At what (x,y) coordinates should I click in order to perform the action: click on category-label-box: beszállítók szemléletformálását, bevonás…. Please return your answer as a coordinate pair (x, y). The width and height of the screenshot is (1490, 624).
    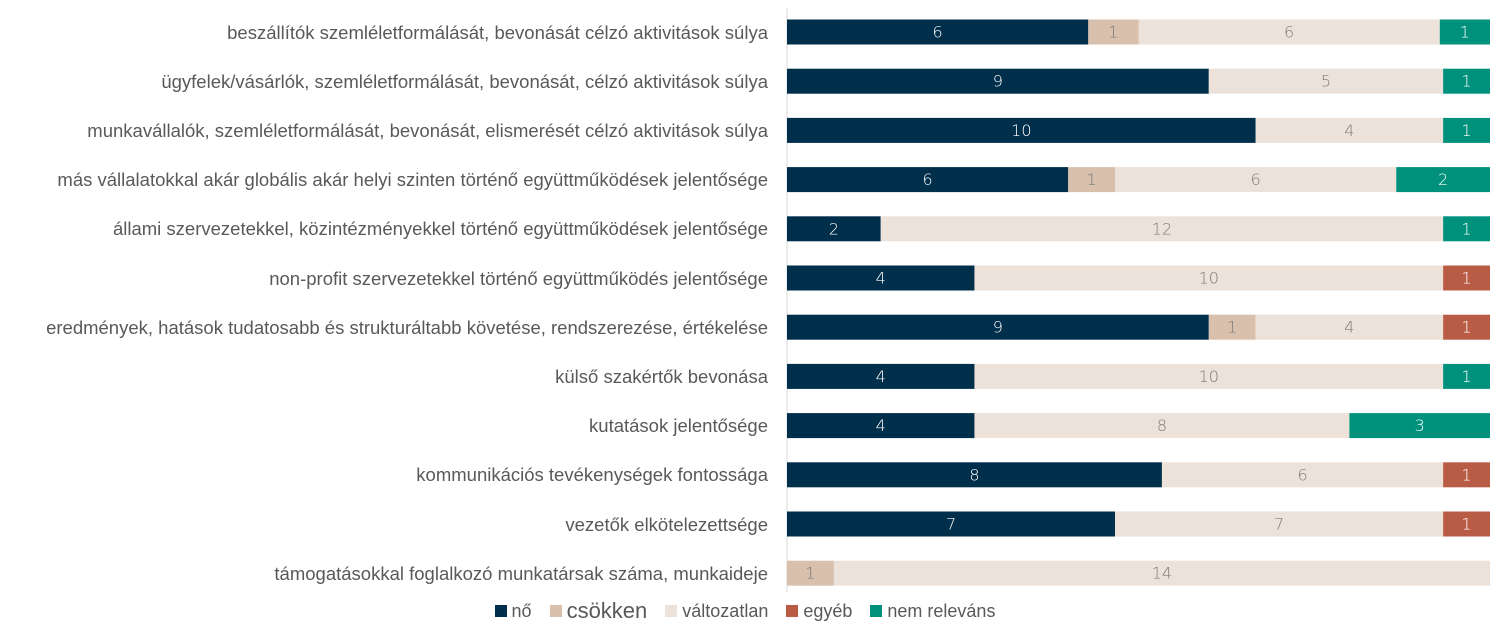
    Looking at the image, I should click on (384, 32).